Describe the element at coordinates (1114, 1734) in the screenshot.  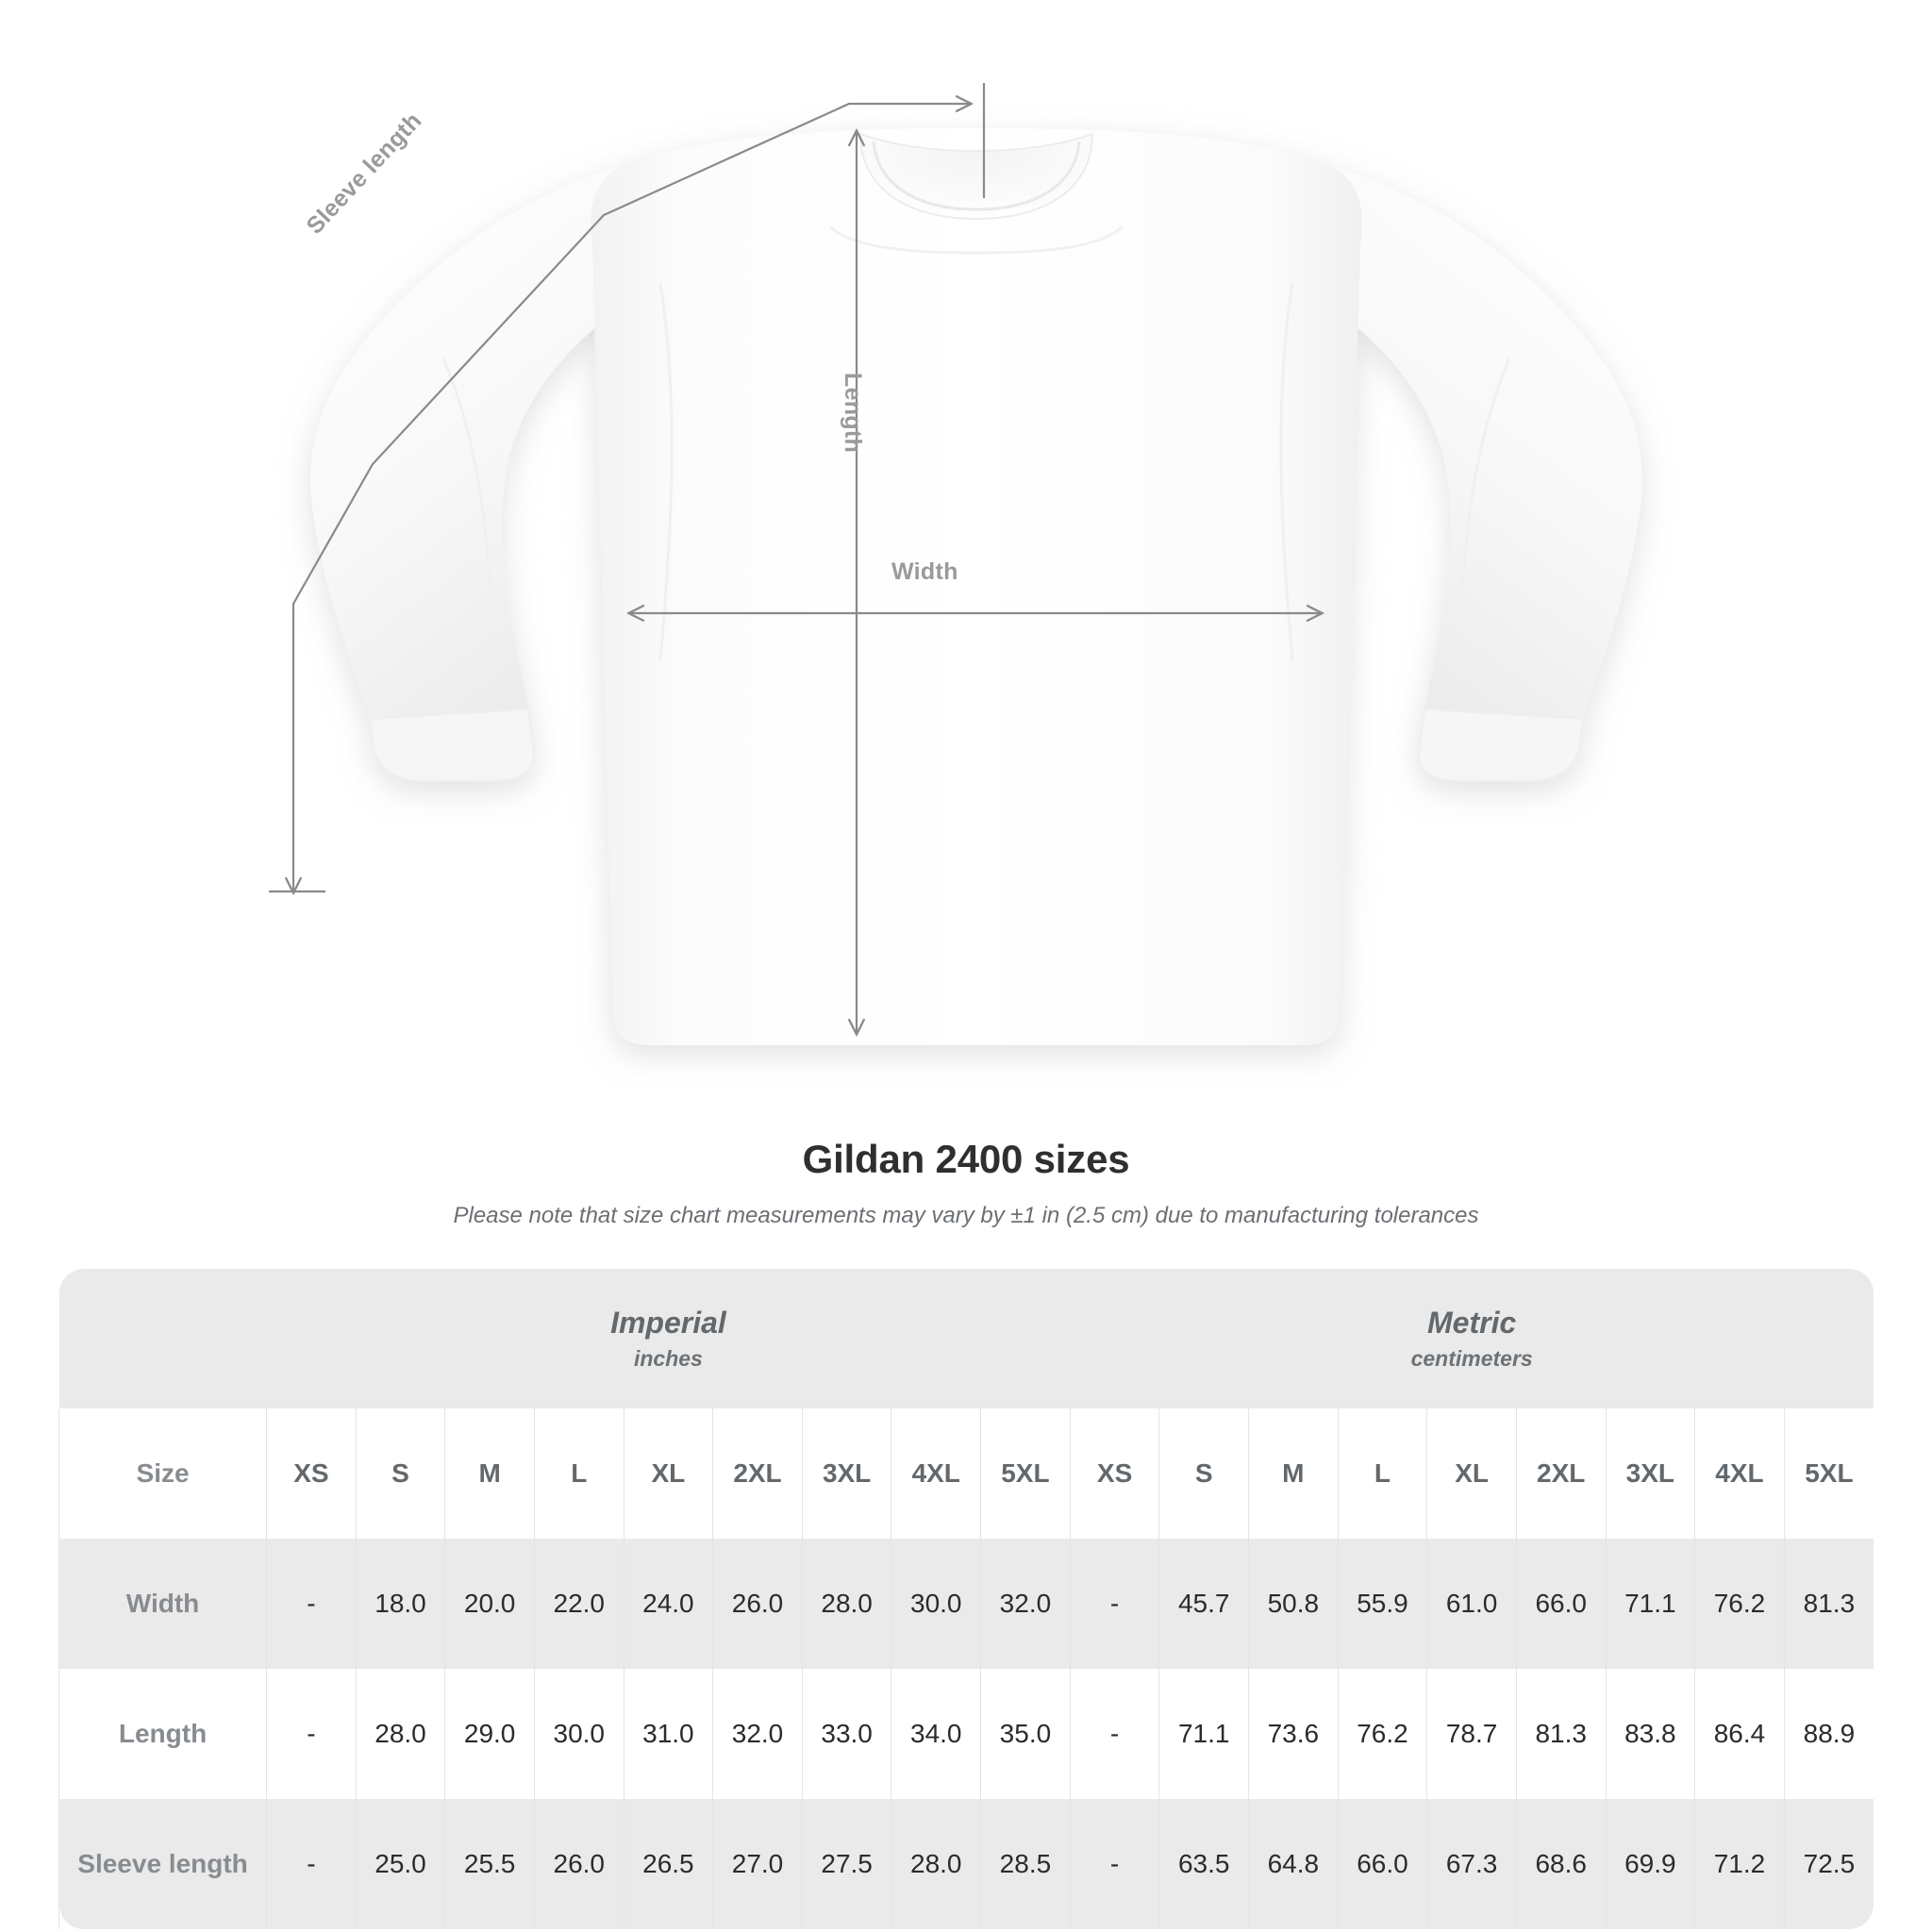
I see `cell-length-metric-xs: -` at that location.